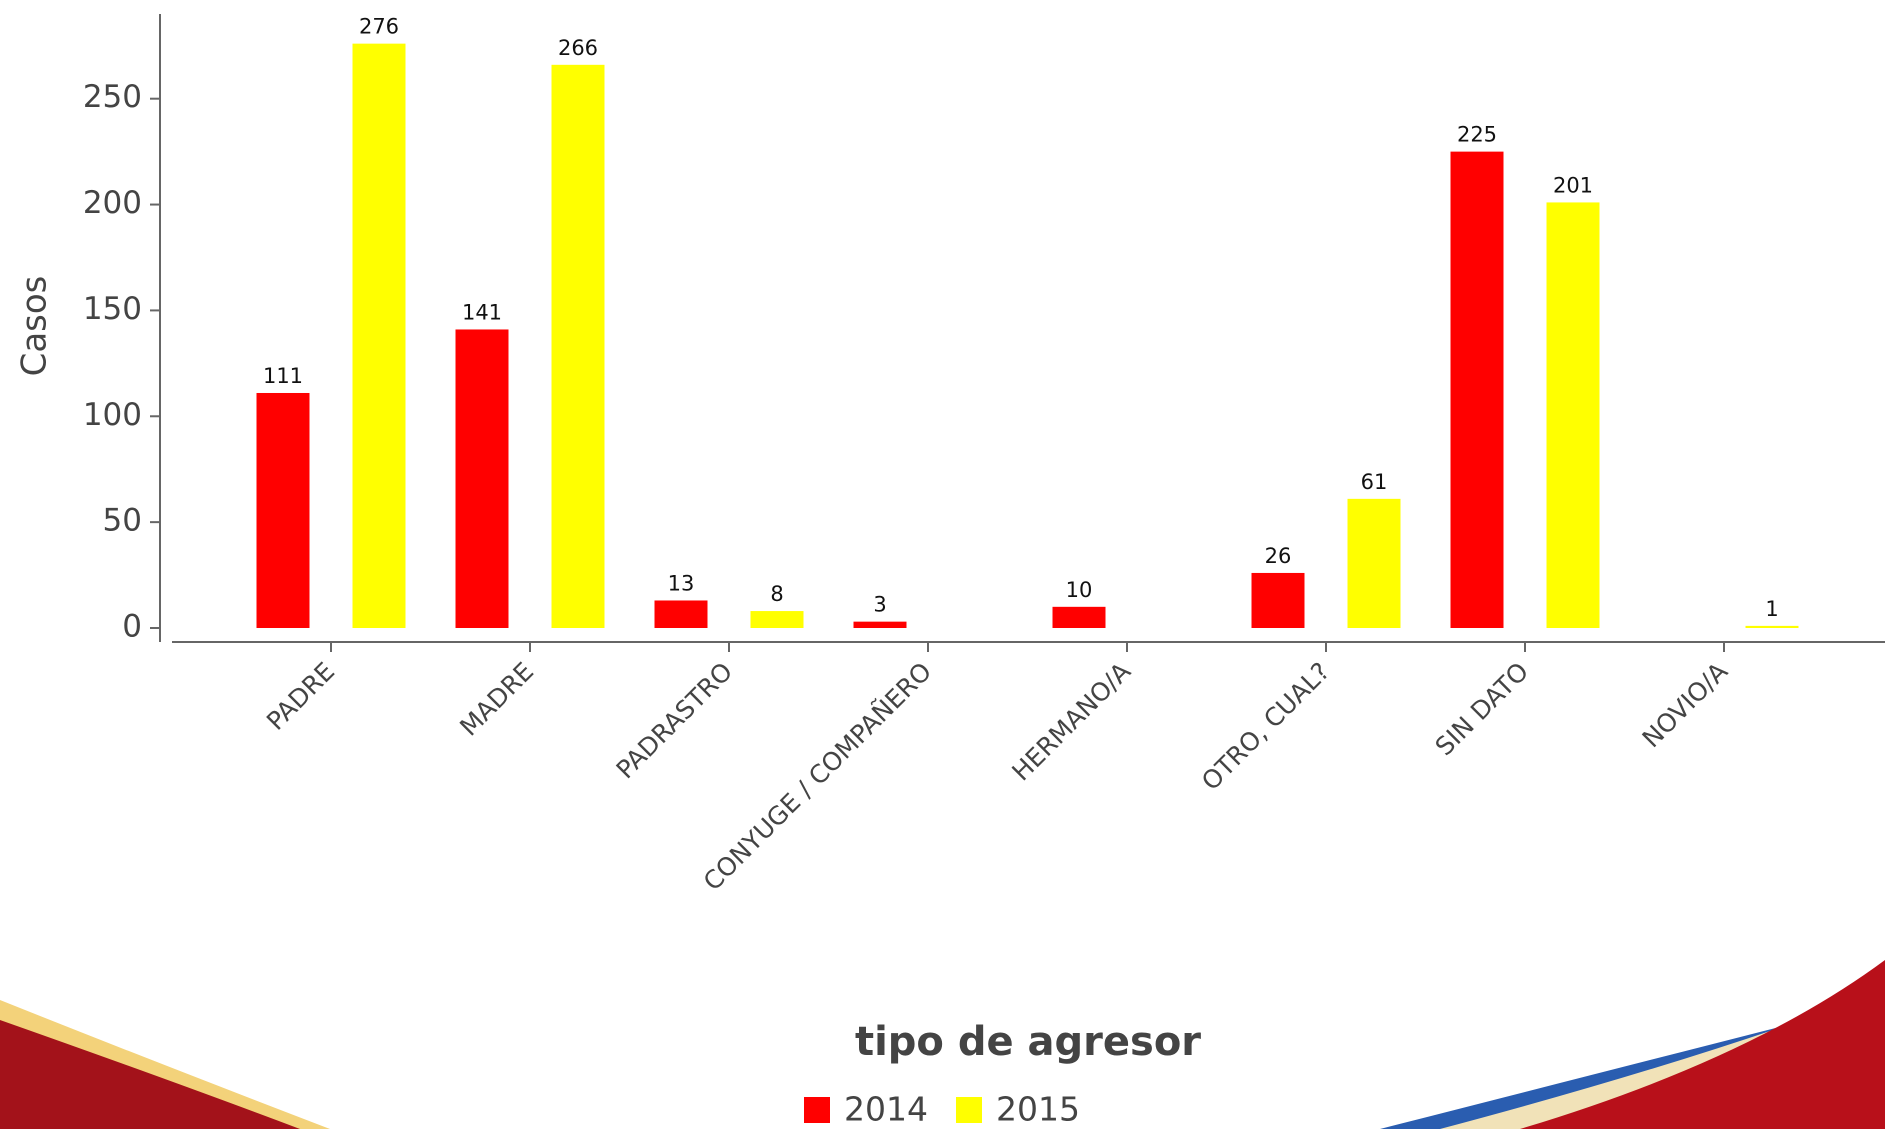 This screenshot has height=1129, width=1885. What do you see at coordinates (1374, 482) in the screenshot?
I see `value-label: 61` at bounding box center [1374, 482].